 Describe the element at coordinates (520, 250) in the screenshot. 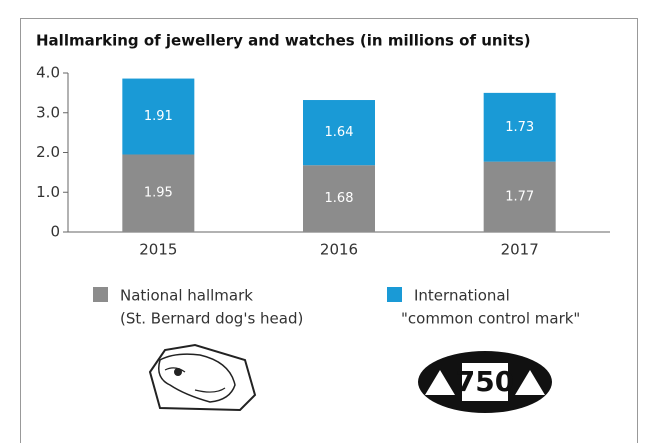

I see `x-tick-label: 2017` at that location.